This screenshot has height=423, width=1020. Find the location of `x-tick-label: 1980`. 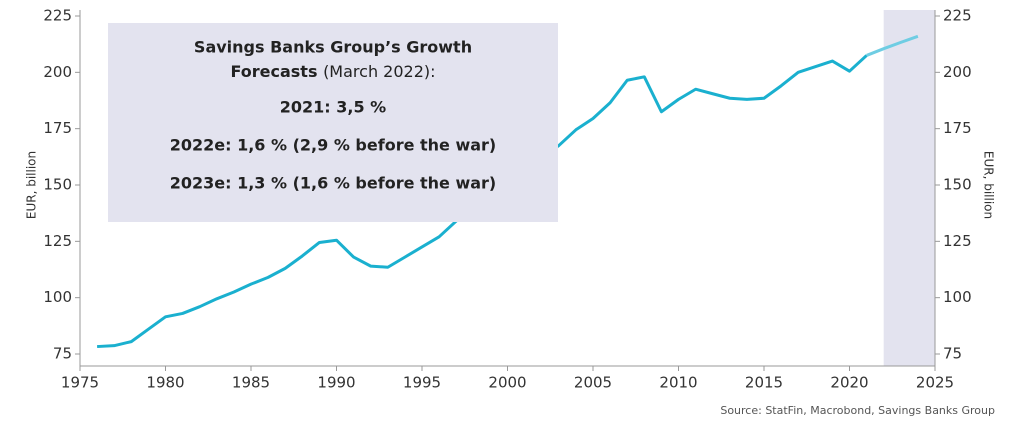

x-tick-label: 1980 is located at coordinates (165, 383).